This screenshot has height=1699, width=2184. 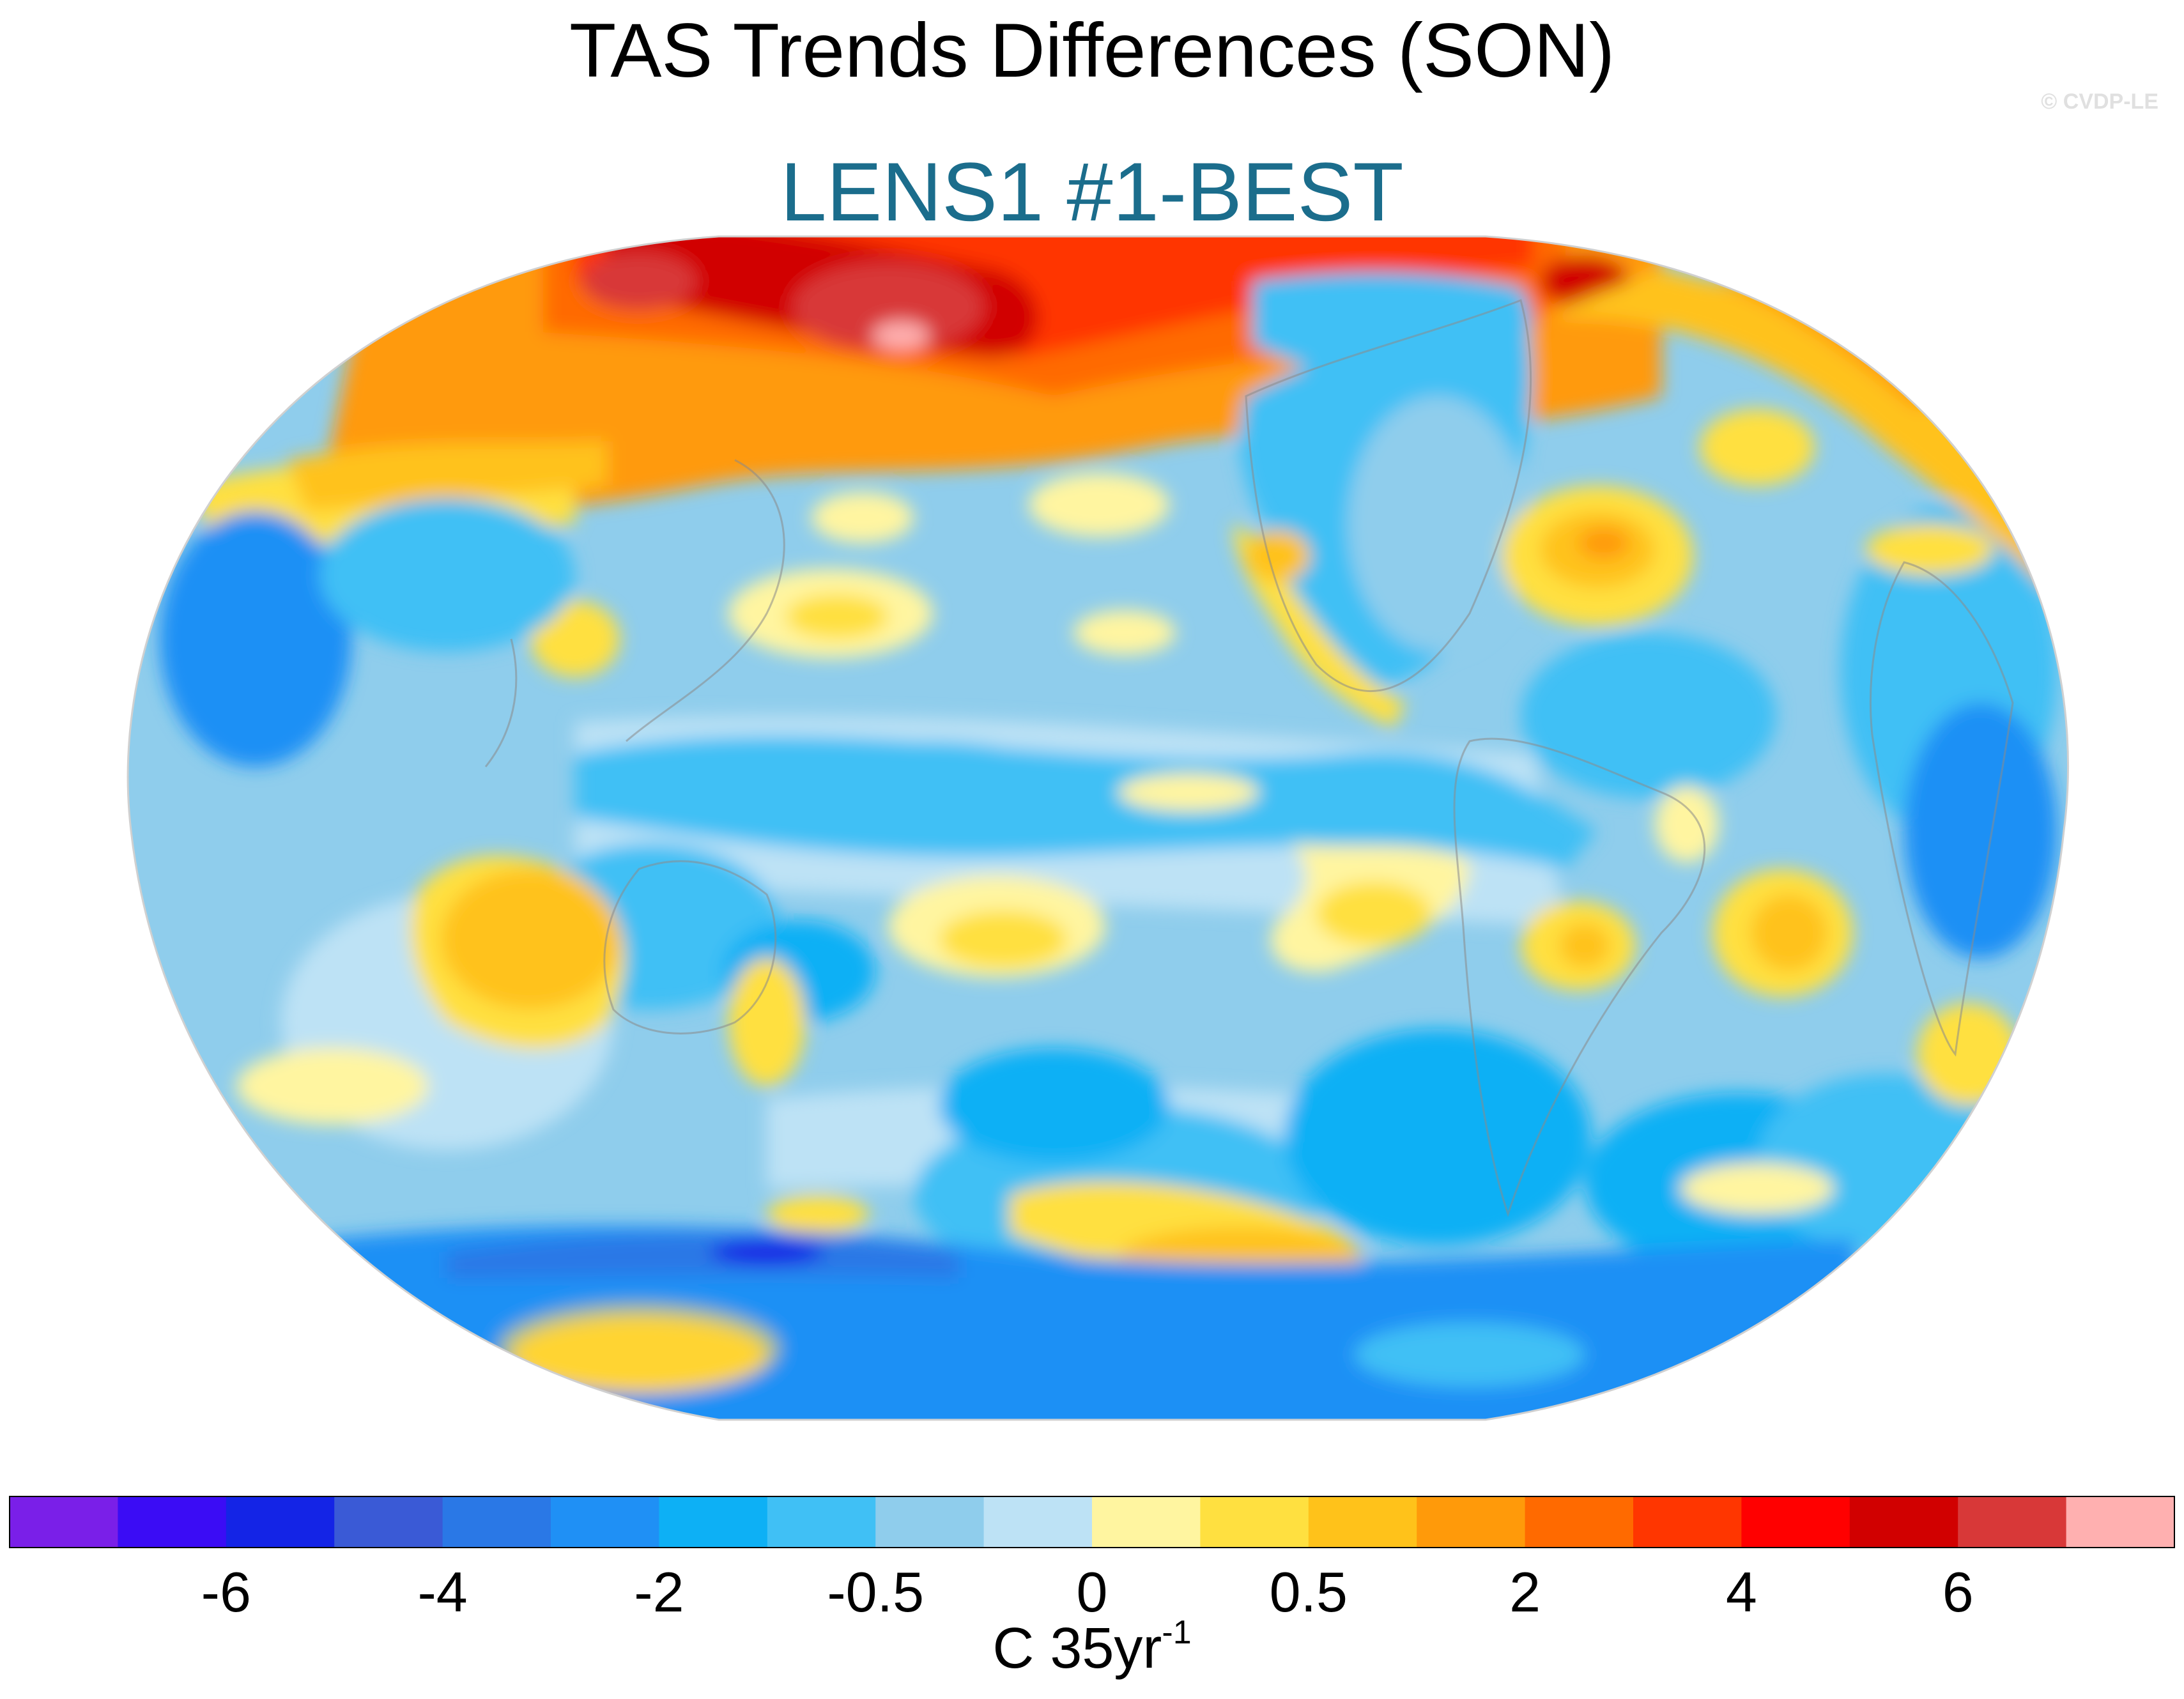 What do you see at coordinates (2099, 101) in the screenshot?
I see `watermark: © CVDP-LE` at bounding box center [2099, 101].